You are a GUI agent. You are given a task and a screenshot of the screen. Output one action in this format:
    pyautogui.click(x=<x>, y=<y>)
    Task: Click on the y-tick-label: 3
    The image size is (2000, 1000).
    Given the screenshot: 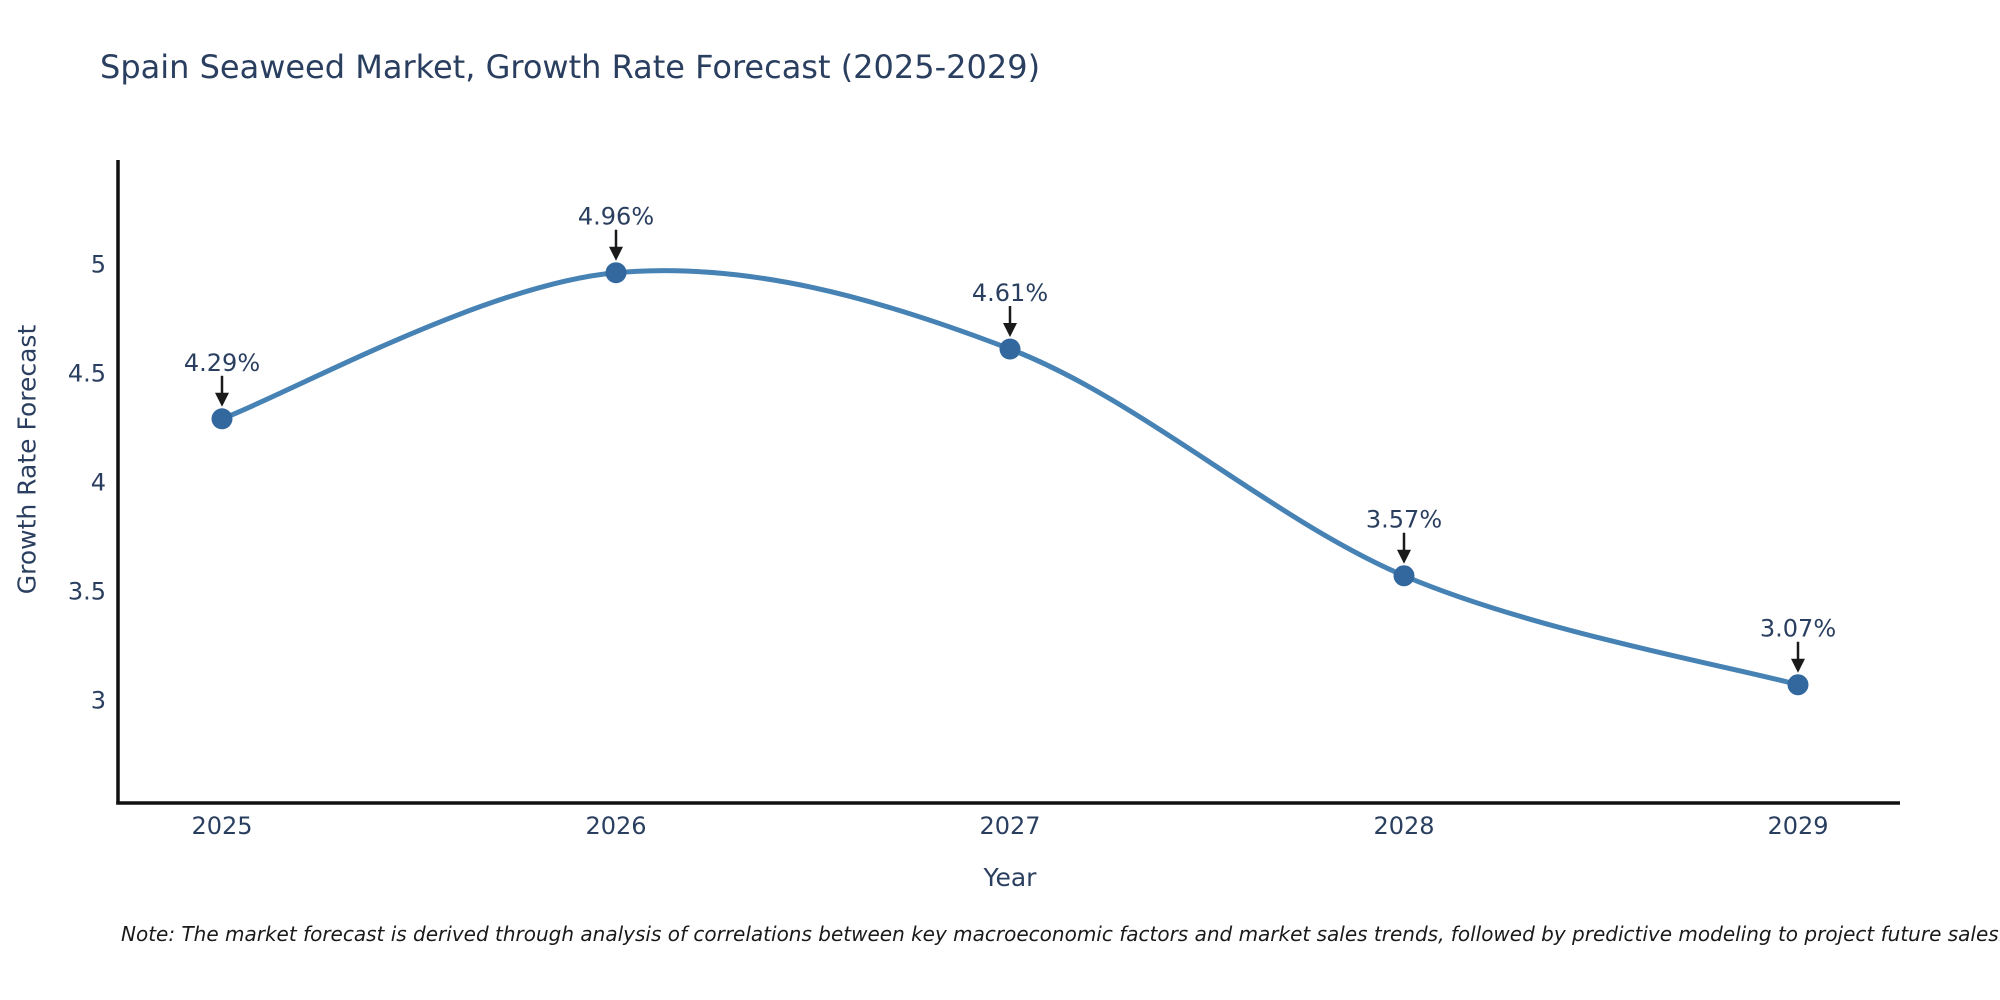 What is the action you would take?
    pyautogui.click(x=98, y=701)
    